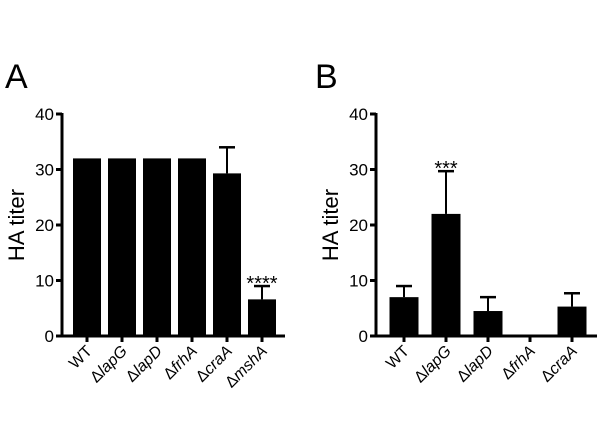  Describe the element at coordinates (250, 363) in the screenshot. I see `strain-name: mshA` at that location.